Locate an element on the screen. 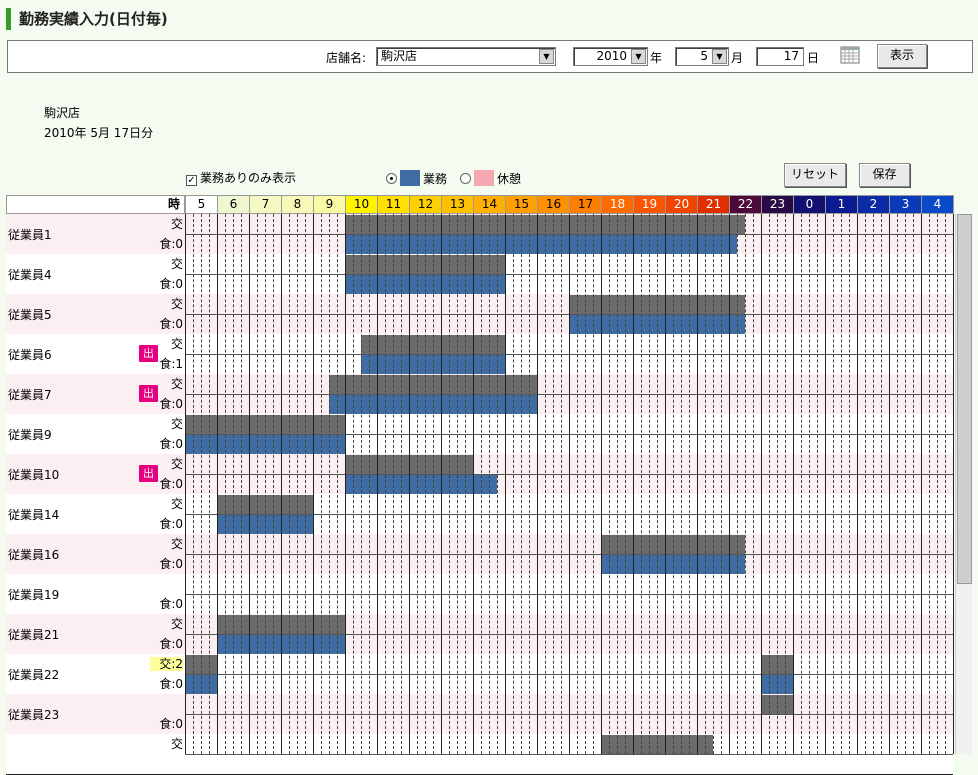 This screenshot has height=775, width=978. employee-name: 従業員7 is located at coordinates (30, 395).